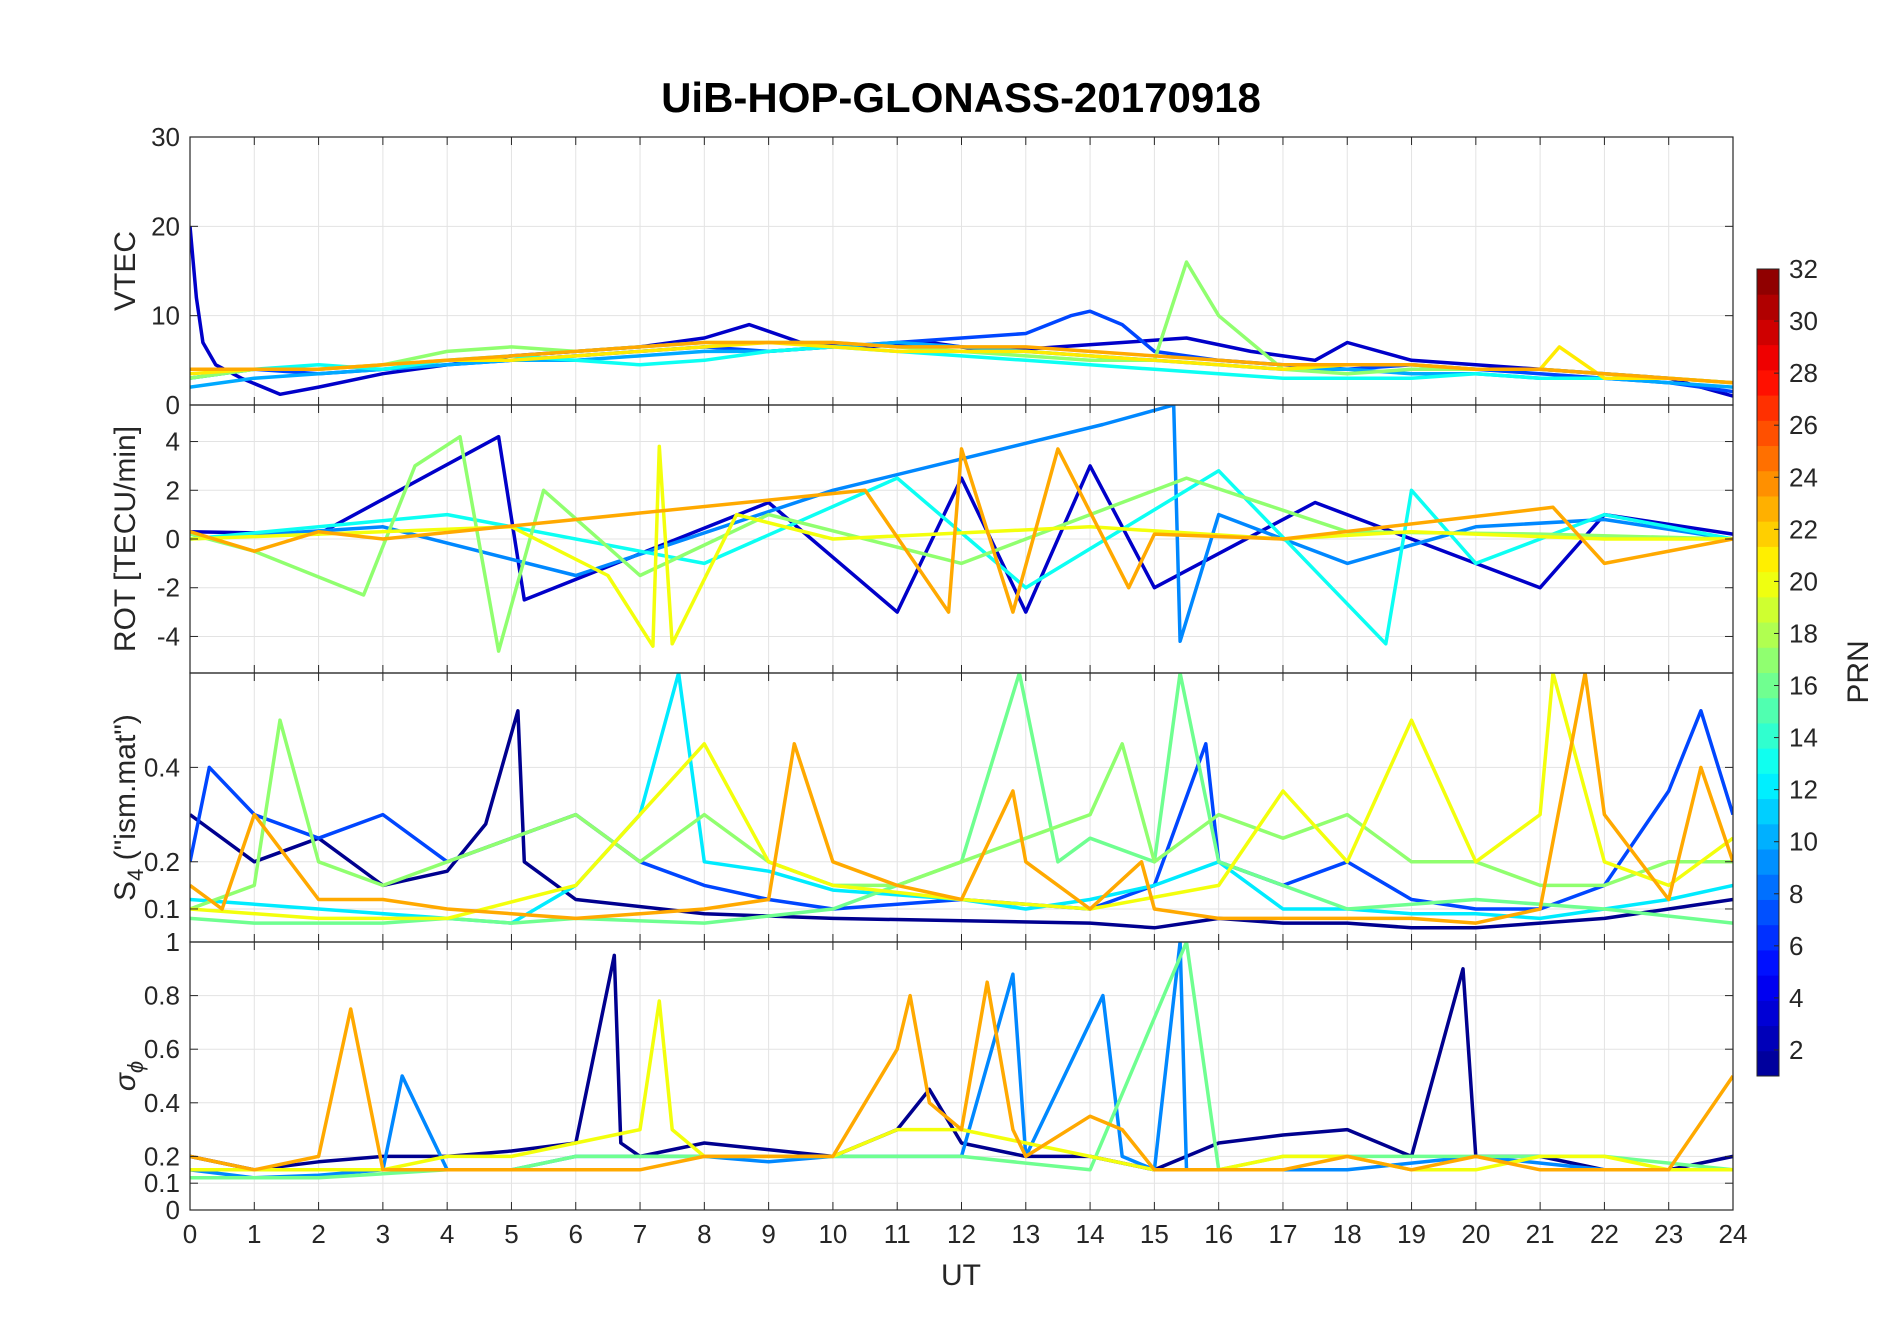  Describe the element at coordinates (511, 1234) in the screenshot. I see `x-tick-label: 5` at that location.